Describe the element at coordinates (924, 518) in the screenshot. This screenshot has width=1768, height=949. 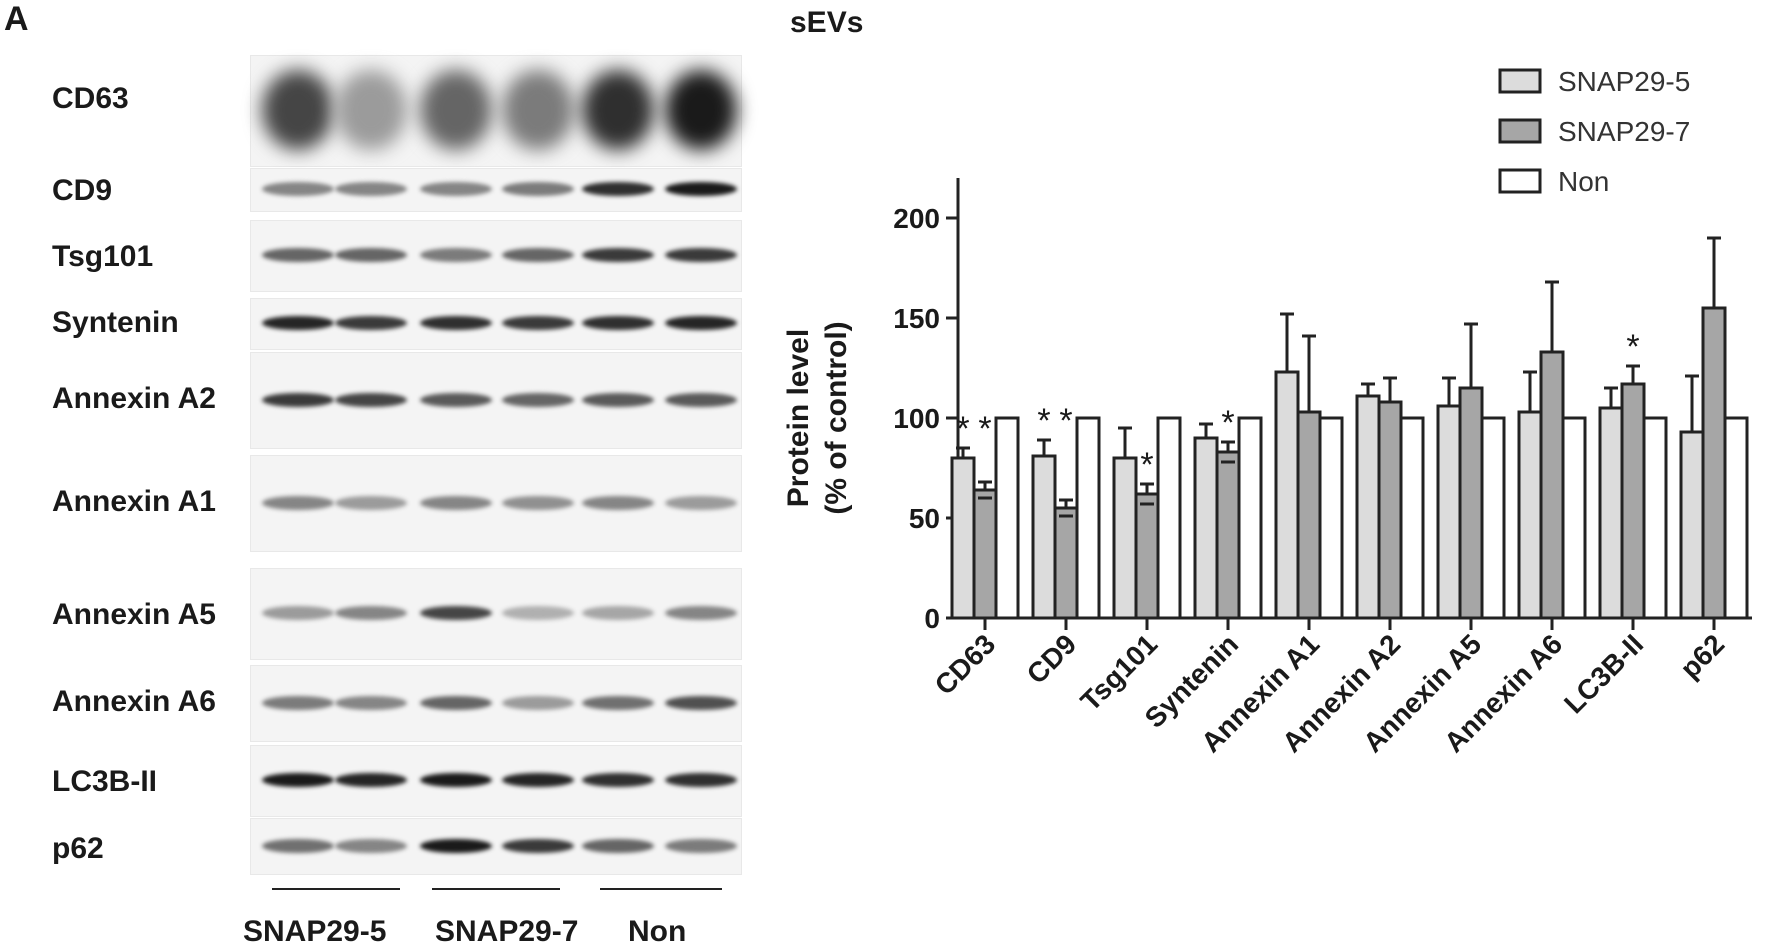
I see `y-tick-label: 50` at that location.